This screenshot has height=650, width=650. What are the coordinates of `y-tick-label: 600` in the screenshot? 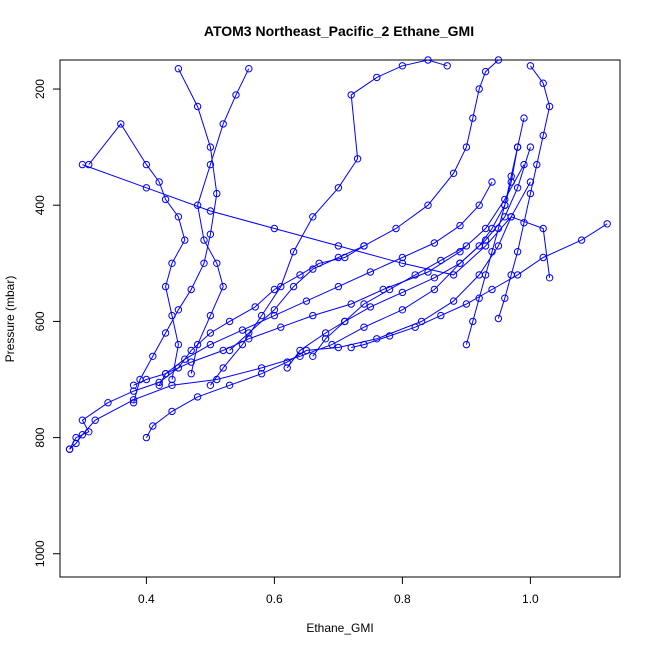 It's located at (40, 321).